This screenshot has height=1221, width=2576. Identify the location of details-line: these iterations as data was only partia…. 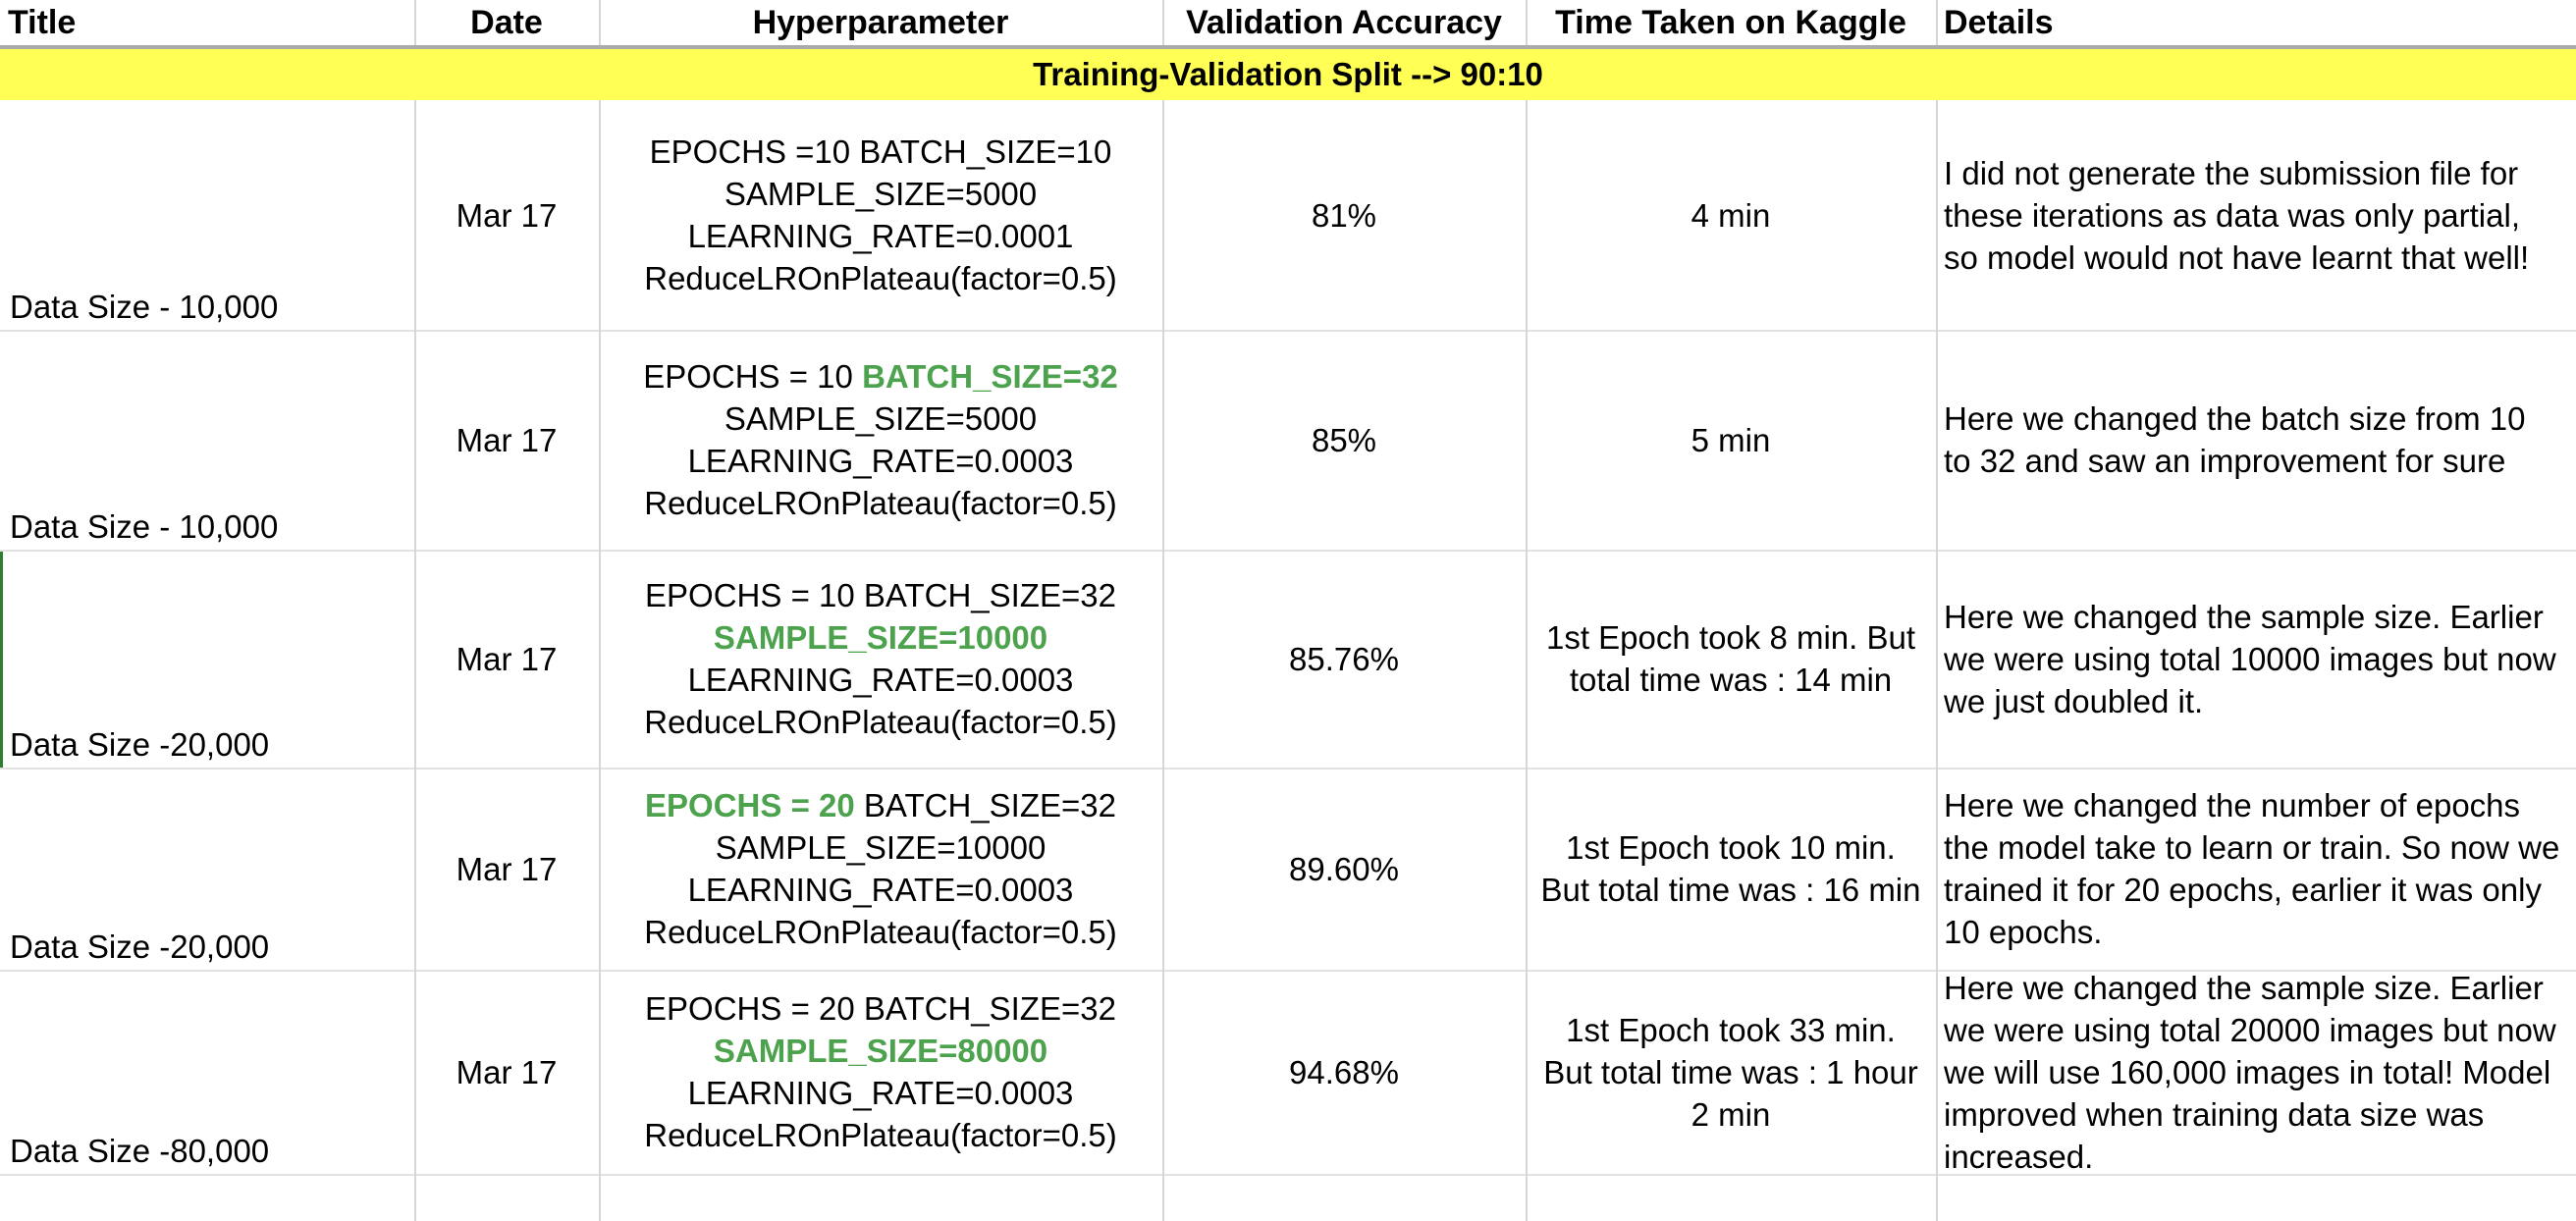
(2232, 215).